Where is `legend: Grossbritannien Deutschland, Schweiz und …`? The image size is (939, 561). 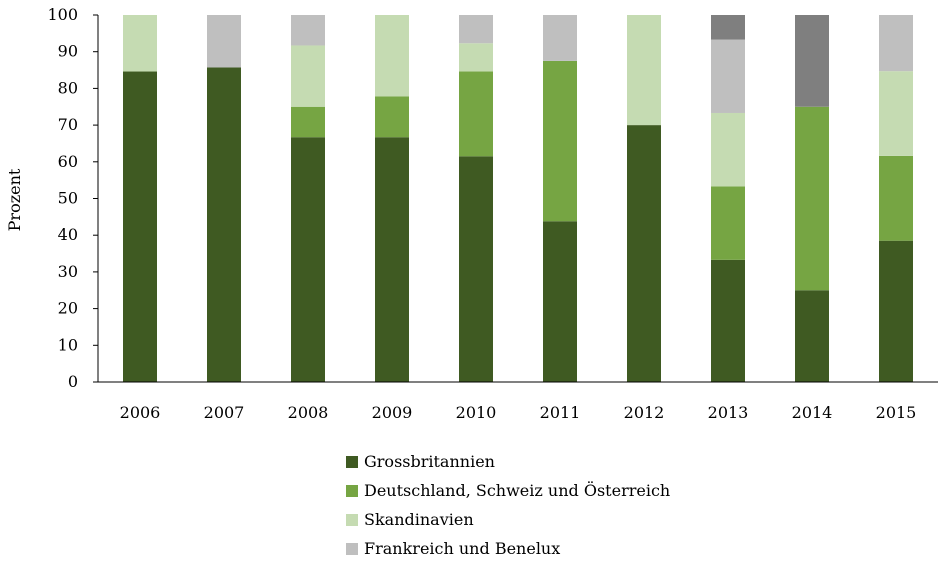 legend: Grossbritannien Deutschland, Schweiz und … is located at coordinates (508, 505).